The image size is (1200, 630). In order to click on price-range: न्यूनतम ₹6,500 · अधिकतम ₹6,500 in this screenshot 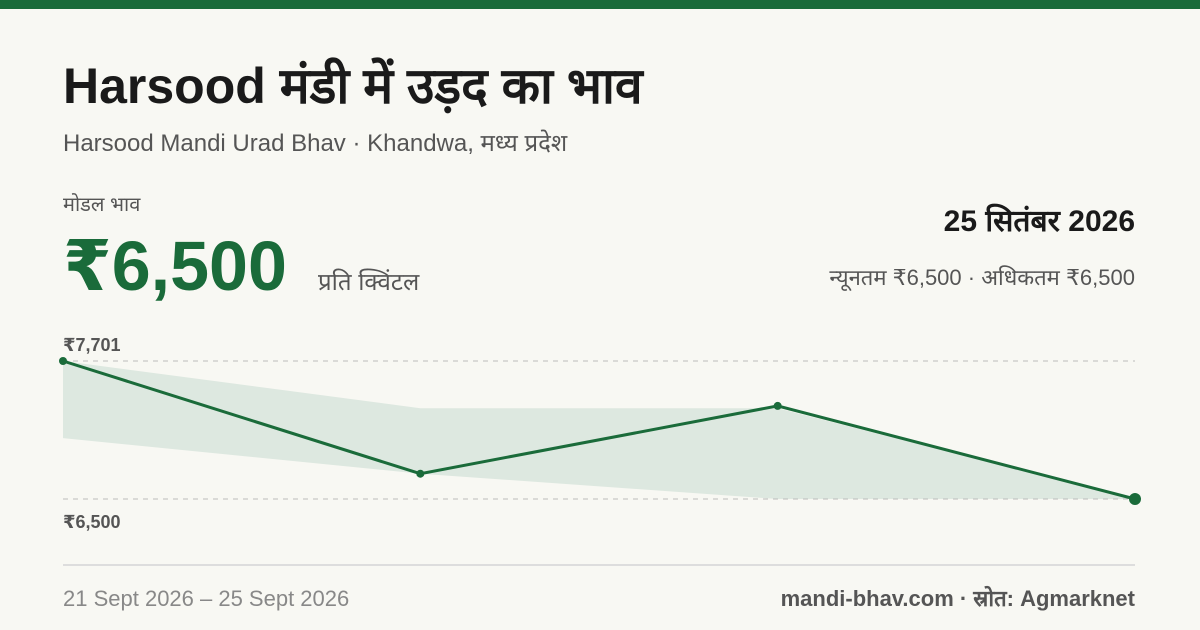, I will do `click(982, 278)`.